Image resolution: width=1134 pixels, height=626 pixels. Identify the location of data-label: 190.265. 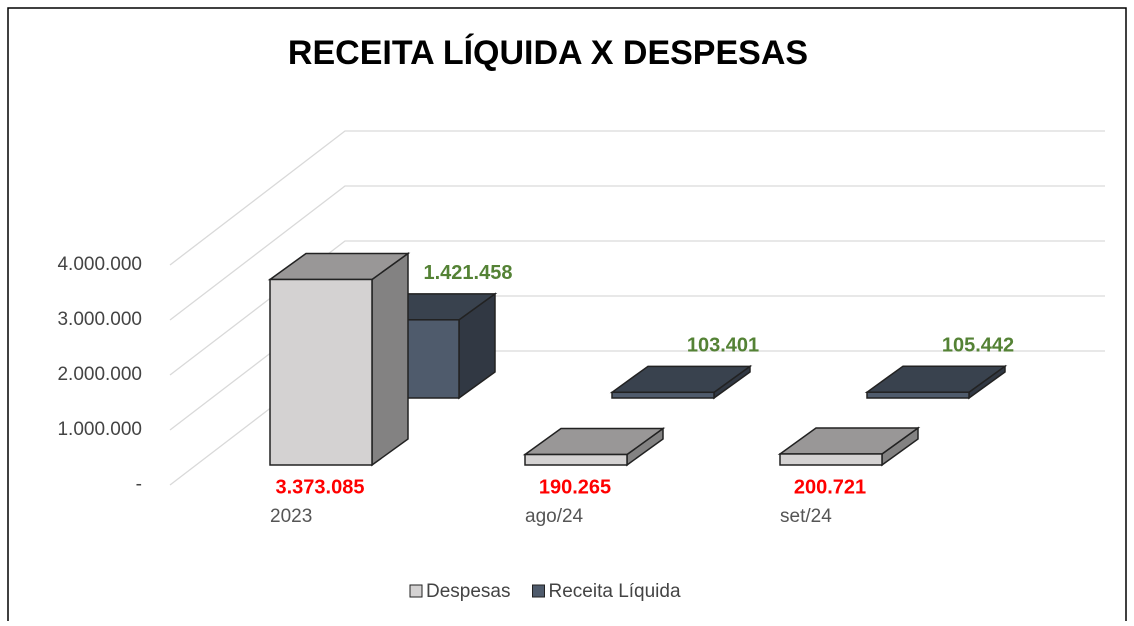
(575, 487).